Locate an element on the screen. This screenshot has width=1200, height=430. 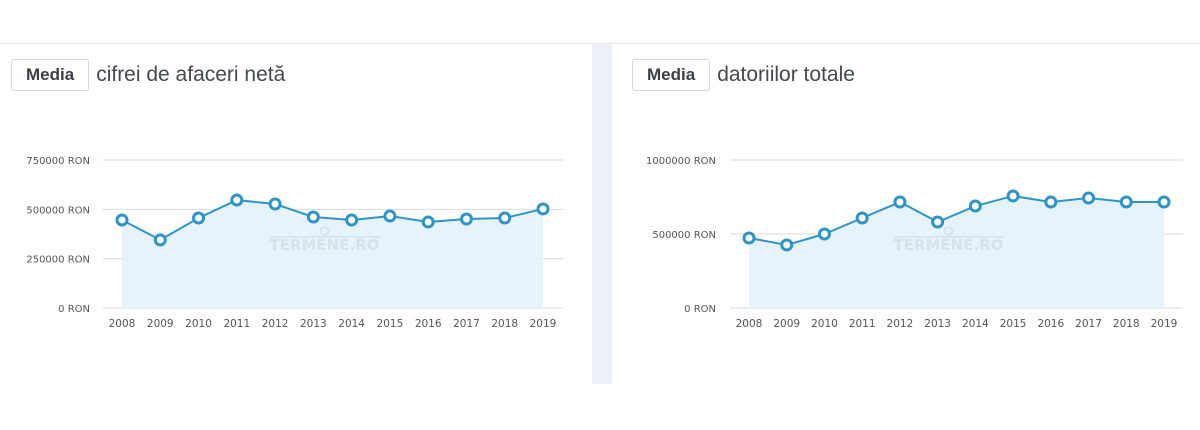
panel-header: Media datoriilor totale is located at coordinates (743, 75).